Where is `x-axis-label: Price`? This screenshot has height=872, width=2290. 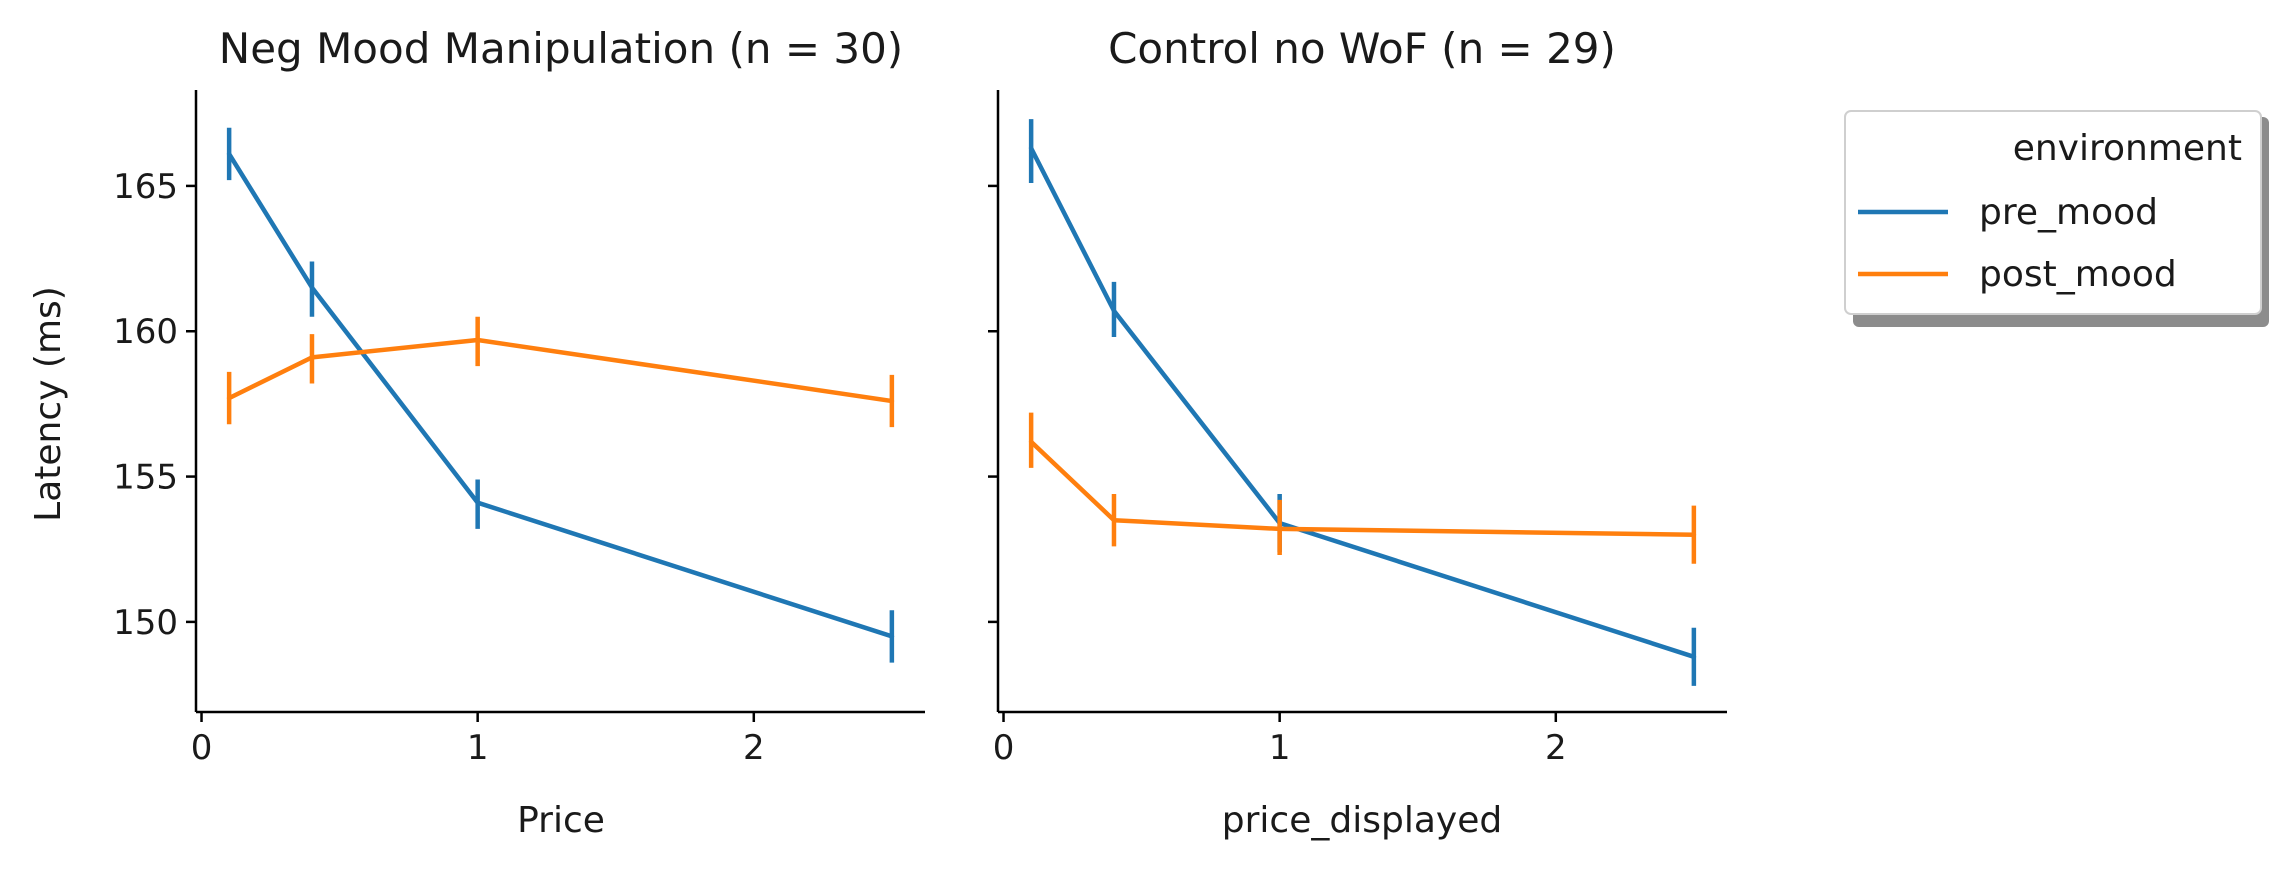 x-axis-label: Price is located at coordinates (561, 820).